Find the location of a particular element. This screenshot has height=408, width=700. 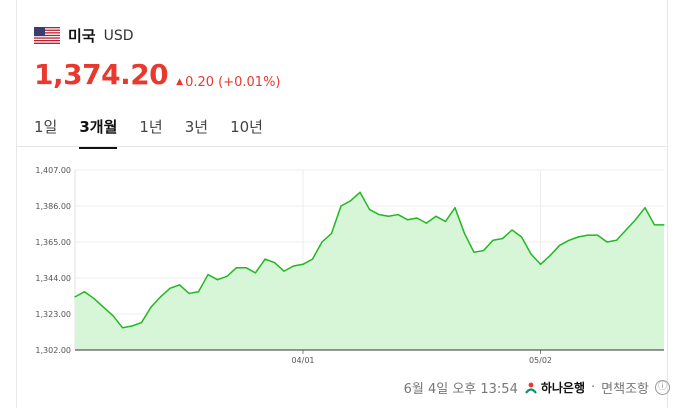

price-change: ▲ 0.20 (+0.01%) is located at coordinates (228, 82).